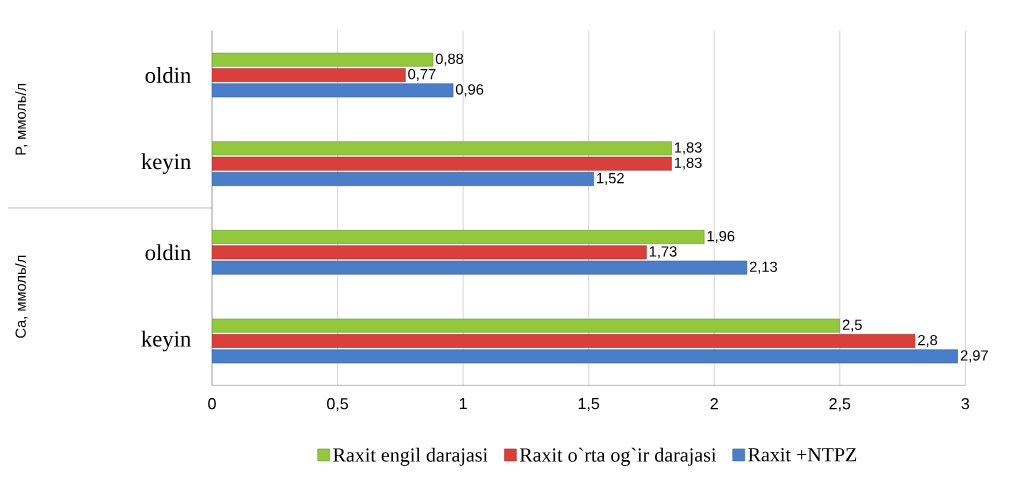  Describe the element at coordinates (852, 325) in the screenshot. I see `data-label: 2,5` at that location.